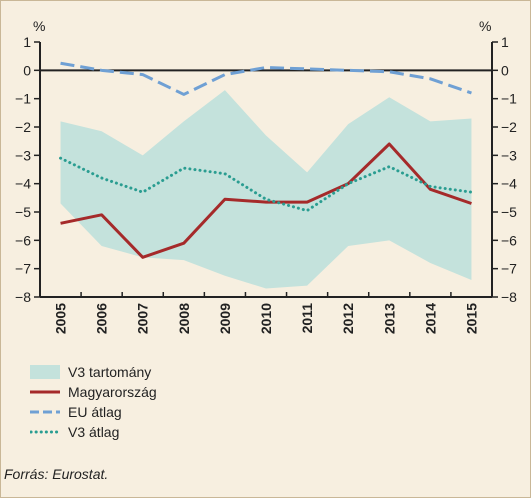 The width and height of the screenshot is (531, 498). I want to click on legend-item-hungary: Magyarország, so click(93, 392).